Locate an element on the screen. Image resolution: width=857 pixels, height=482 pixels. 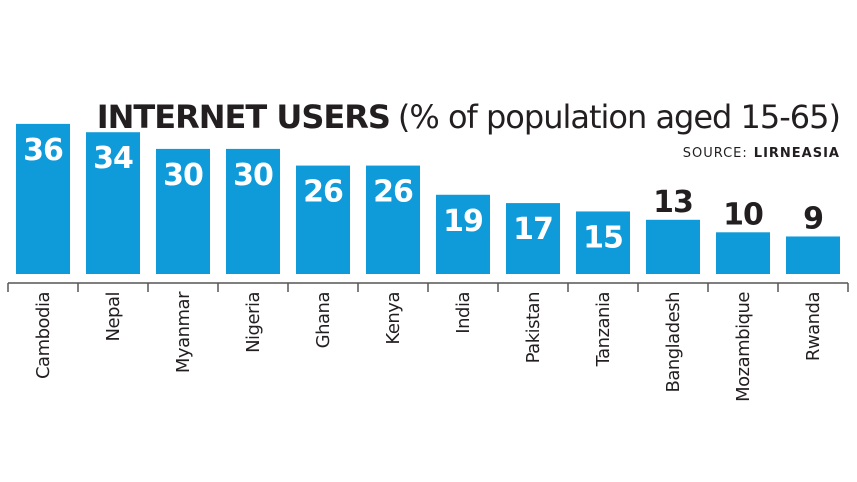
x-tick-label: Pakistan is located at coordinates (533, 327).